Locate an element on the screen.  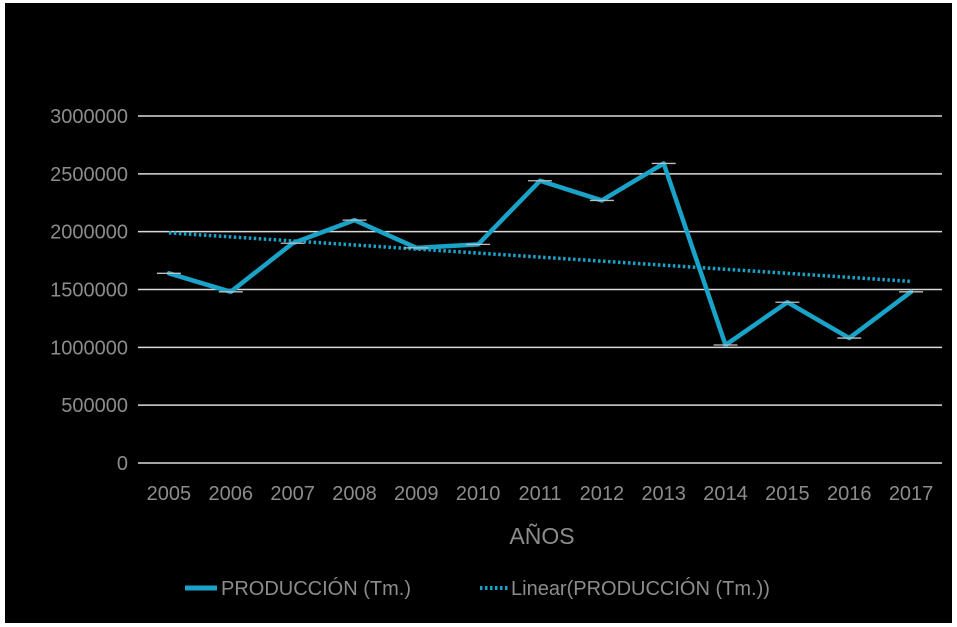
legend-label-linear-trend: Linear(PRODUCCIÓN (Tm.)) is located at coordinates (640, 588).